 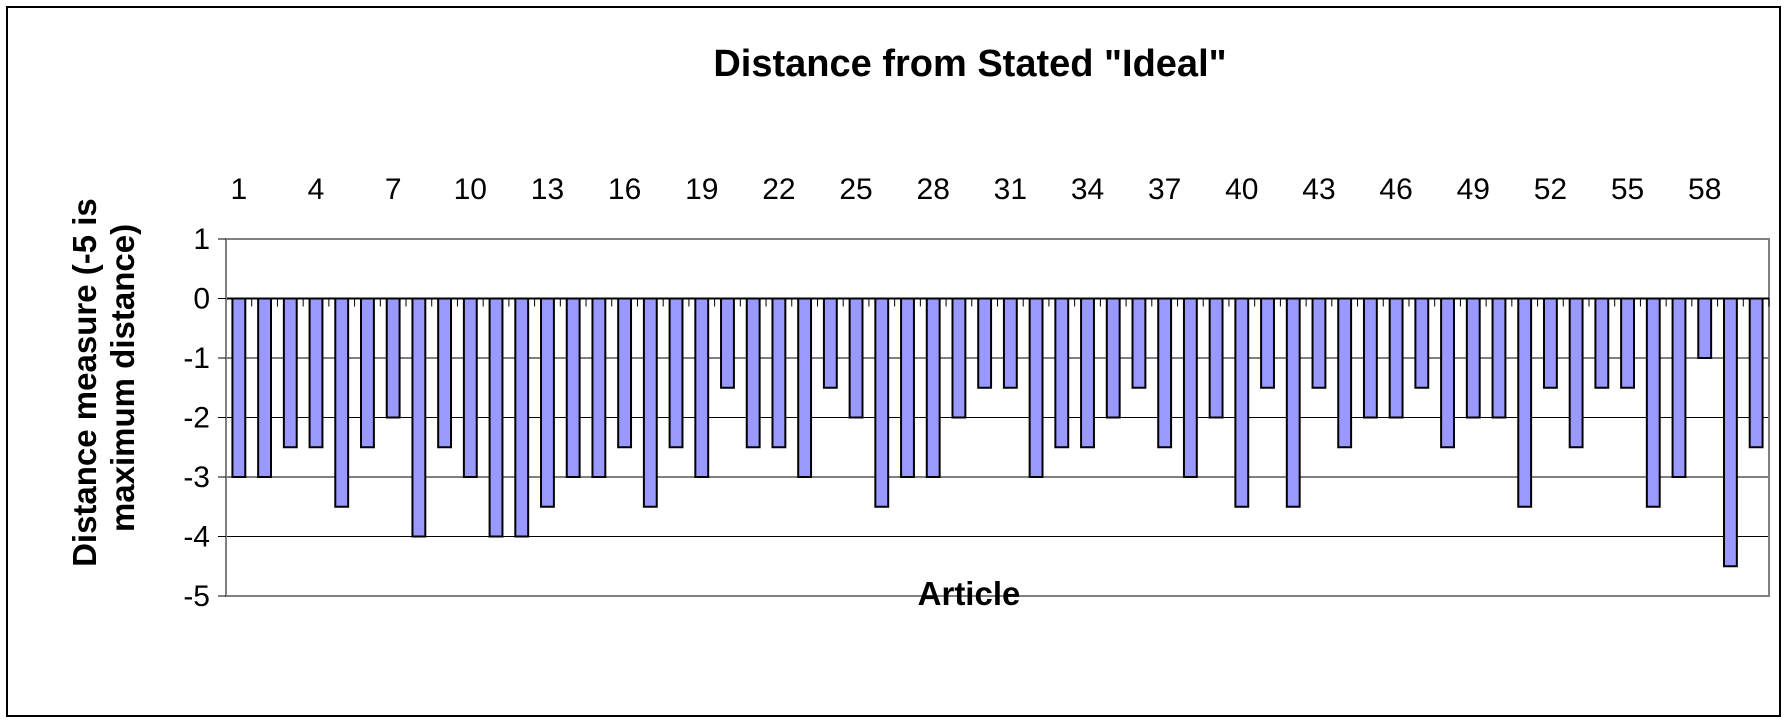 I want to click on x-tick-label: 25, so click(x=855, y=189).